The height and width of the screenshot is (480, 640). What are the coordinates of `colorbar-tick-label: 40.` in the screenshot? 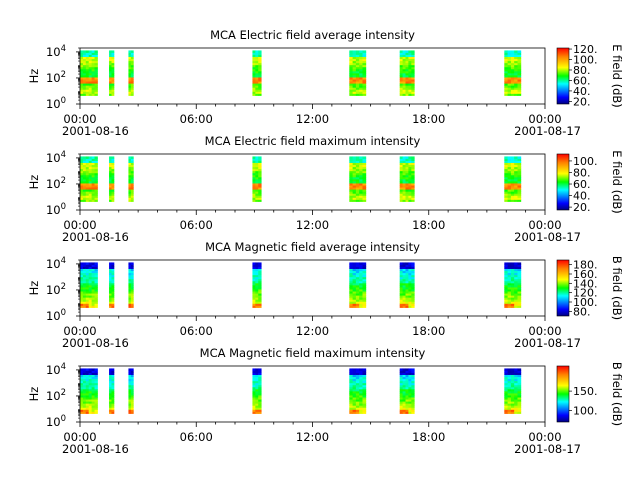 It's located at (582, 196).